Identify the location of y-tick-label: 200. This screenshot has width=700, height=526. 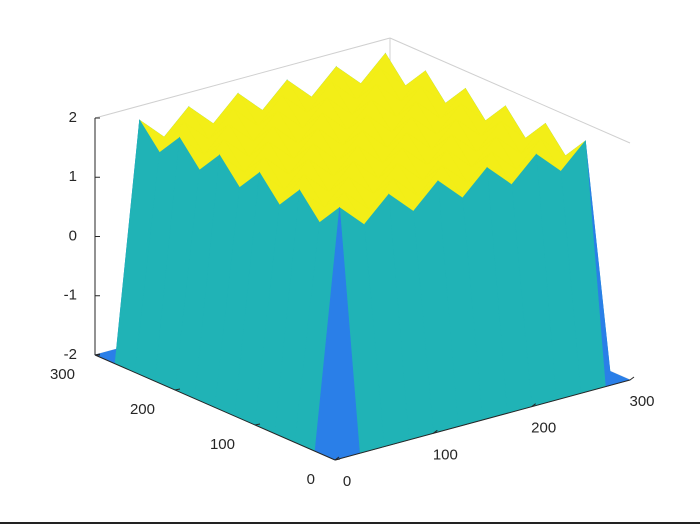
(142, 409).